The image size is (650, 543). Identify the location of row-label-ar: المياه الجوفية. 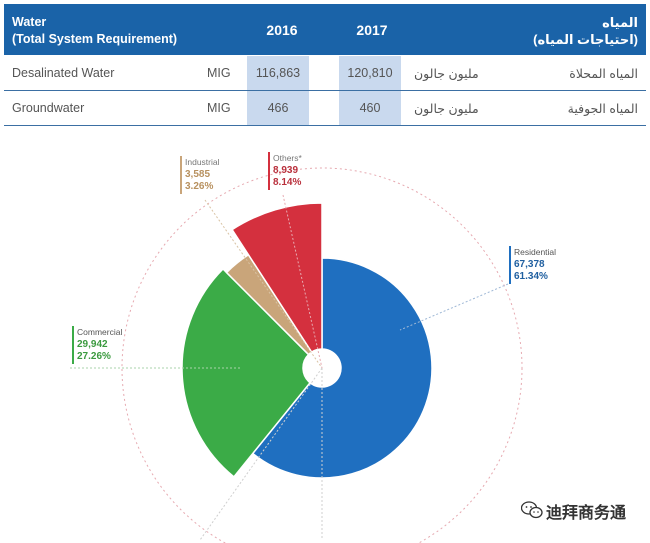
(602, 109).